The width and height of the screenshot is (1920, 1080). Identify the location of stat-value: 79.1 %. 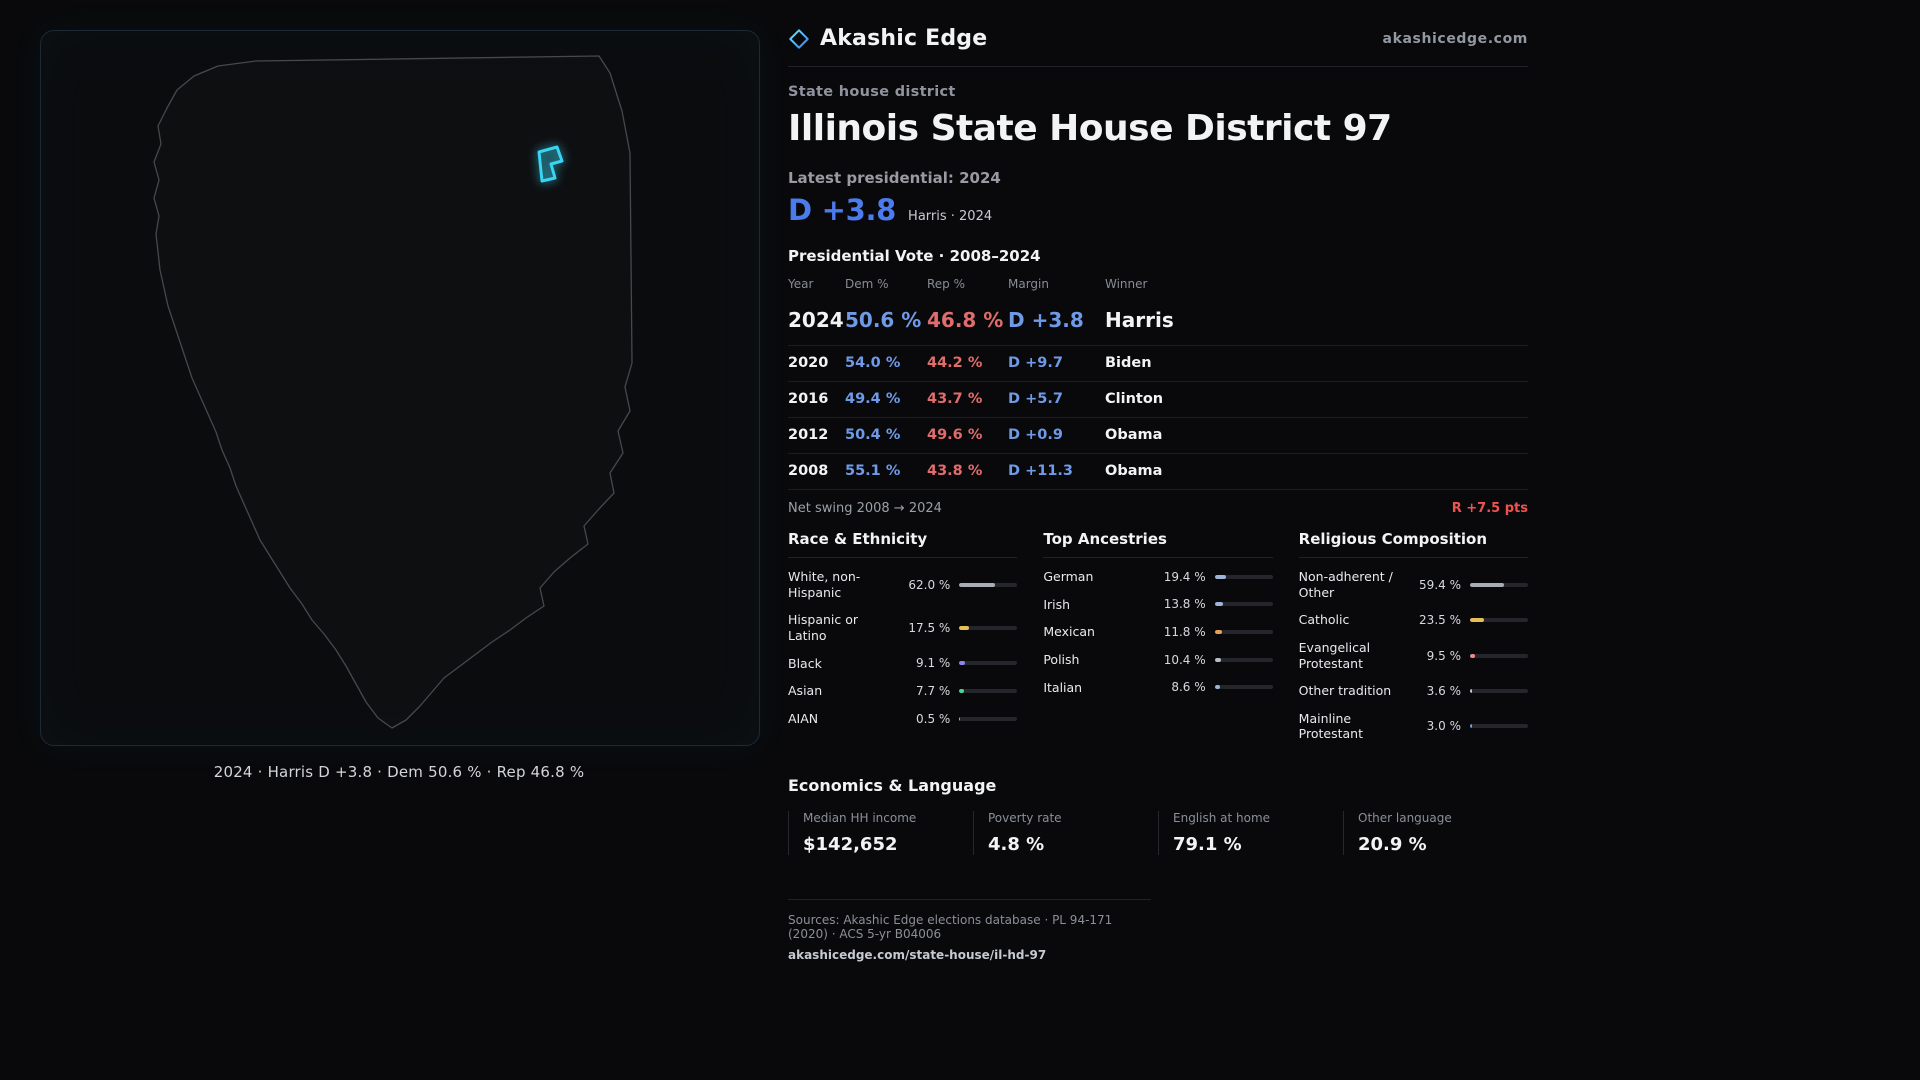
(1207, 844).